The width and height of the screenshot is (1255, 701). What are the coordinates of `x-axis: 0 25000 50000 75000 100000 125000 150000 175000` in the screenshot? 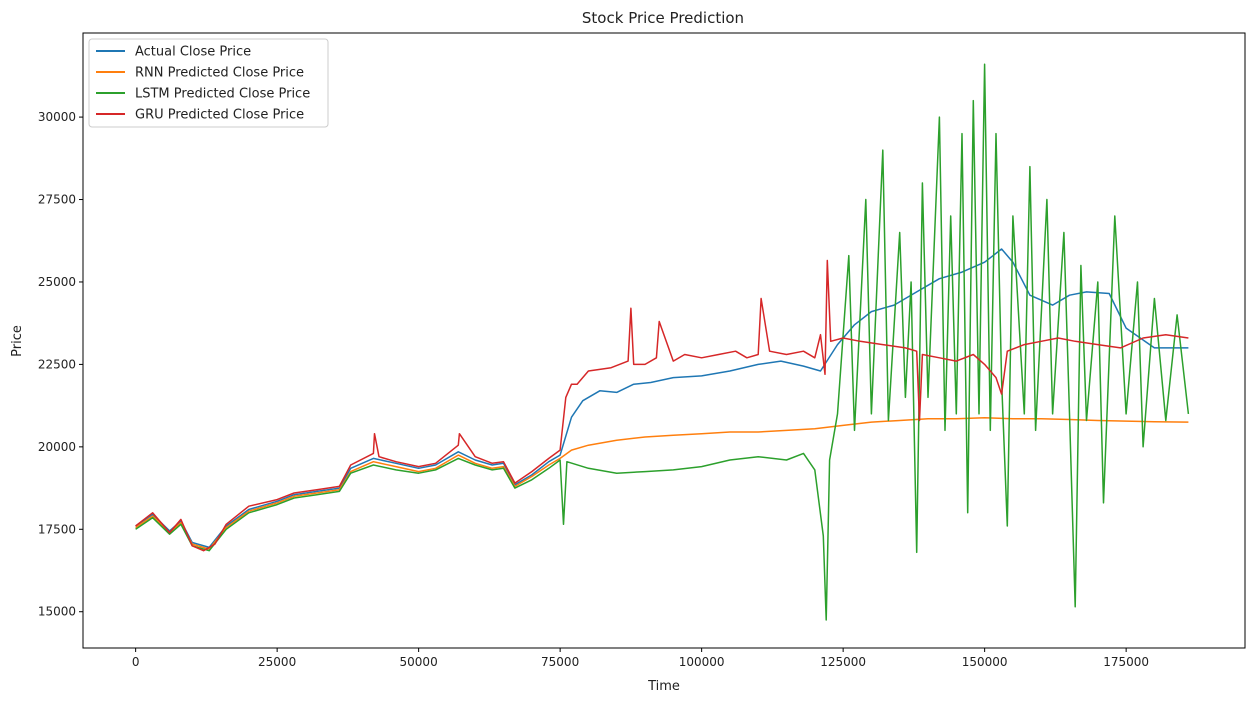 It's located at (640, 658).